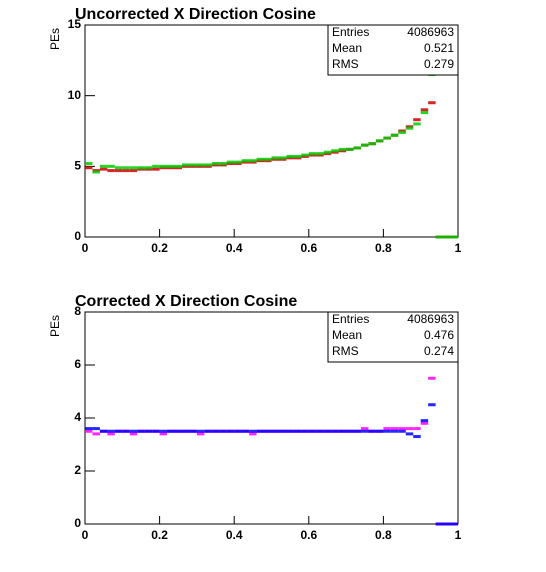  Describe the element at coordinates (77, 470) in the screenshot. I see `y-tick-label: 2` at that location.